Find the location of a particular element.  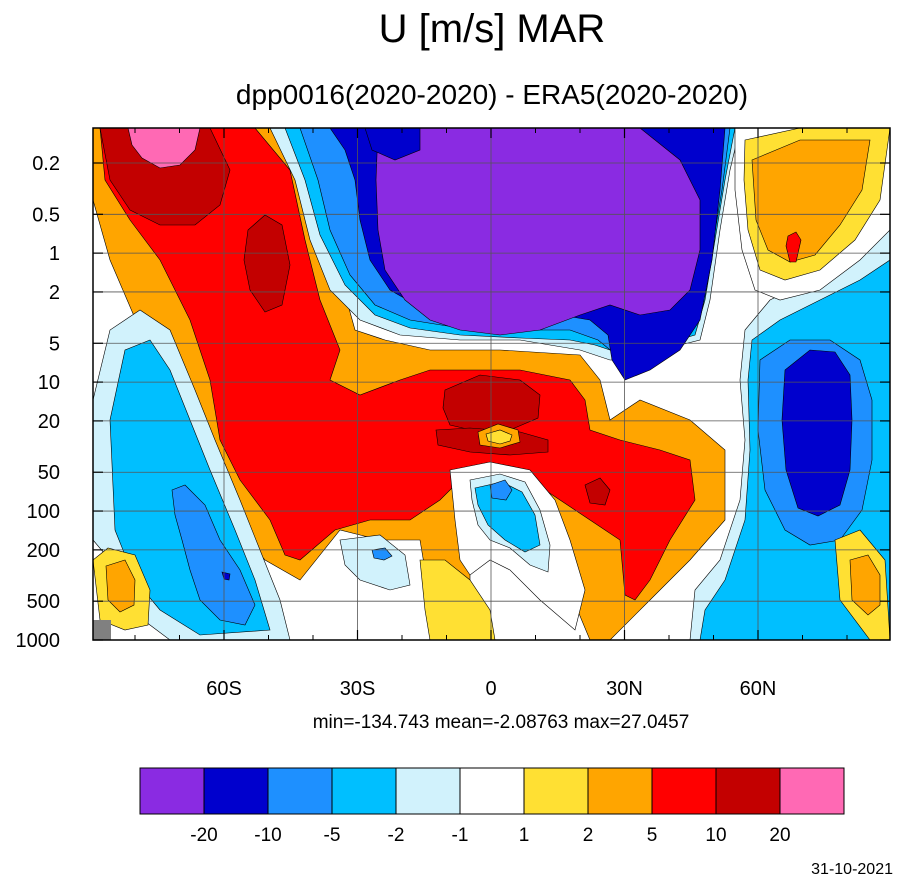

contour-fill-orange-north-strat is located at coordinates (811, 201).